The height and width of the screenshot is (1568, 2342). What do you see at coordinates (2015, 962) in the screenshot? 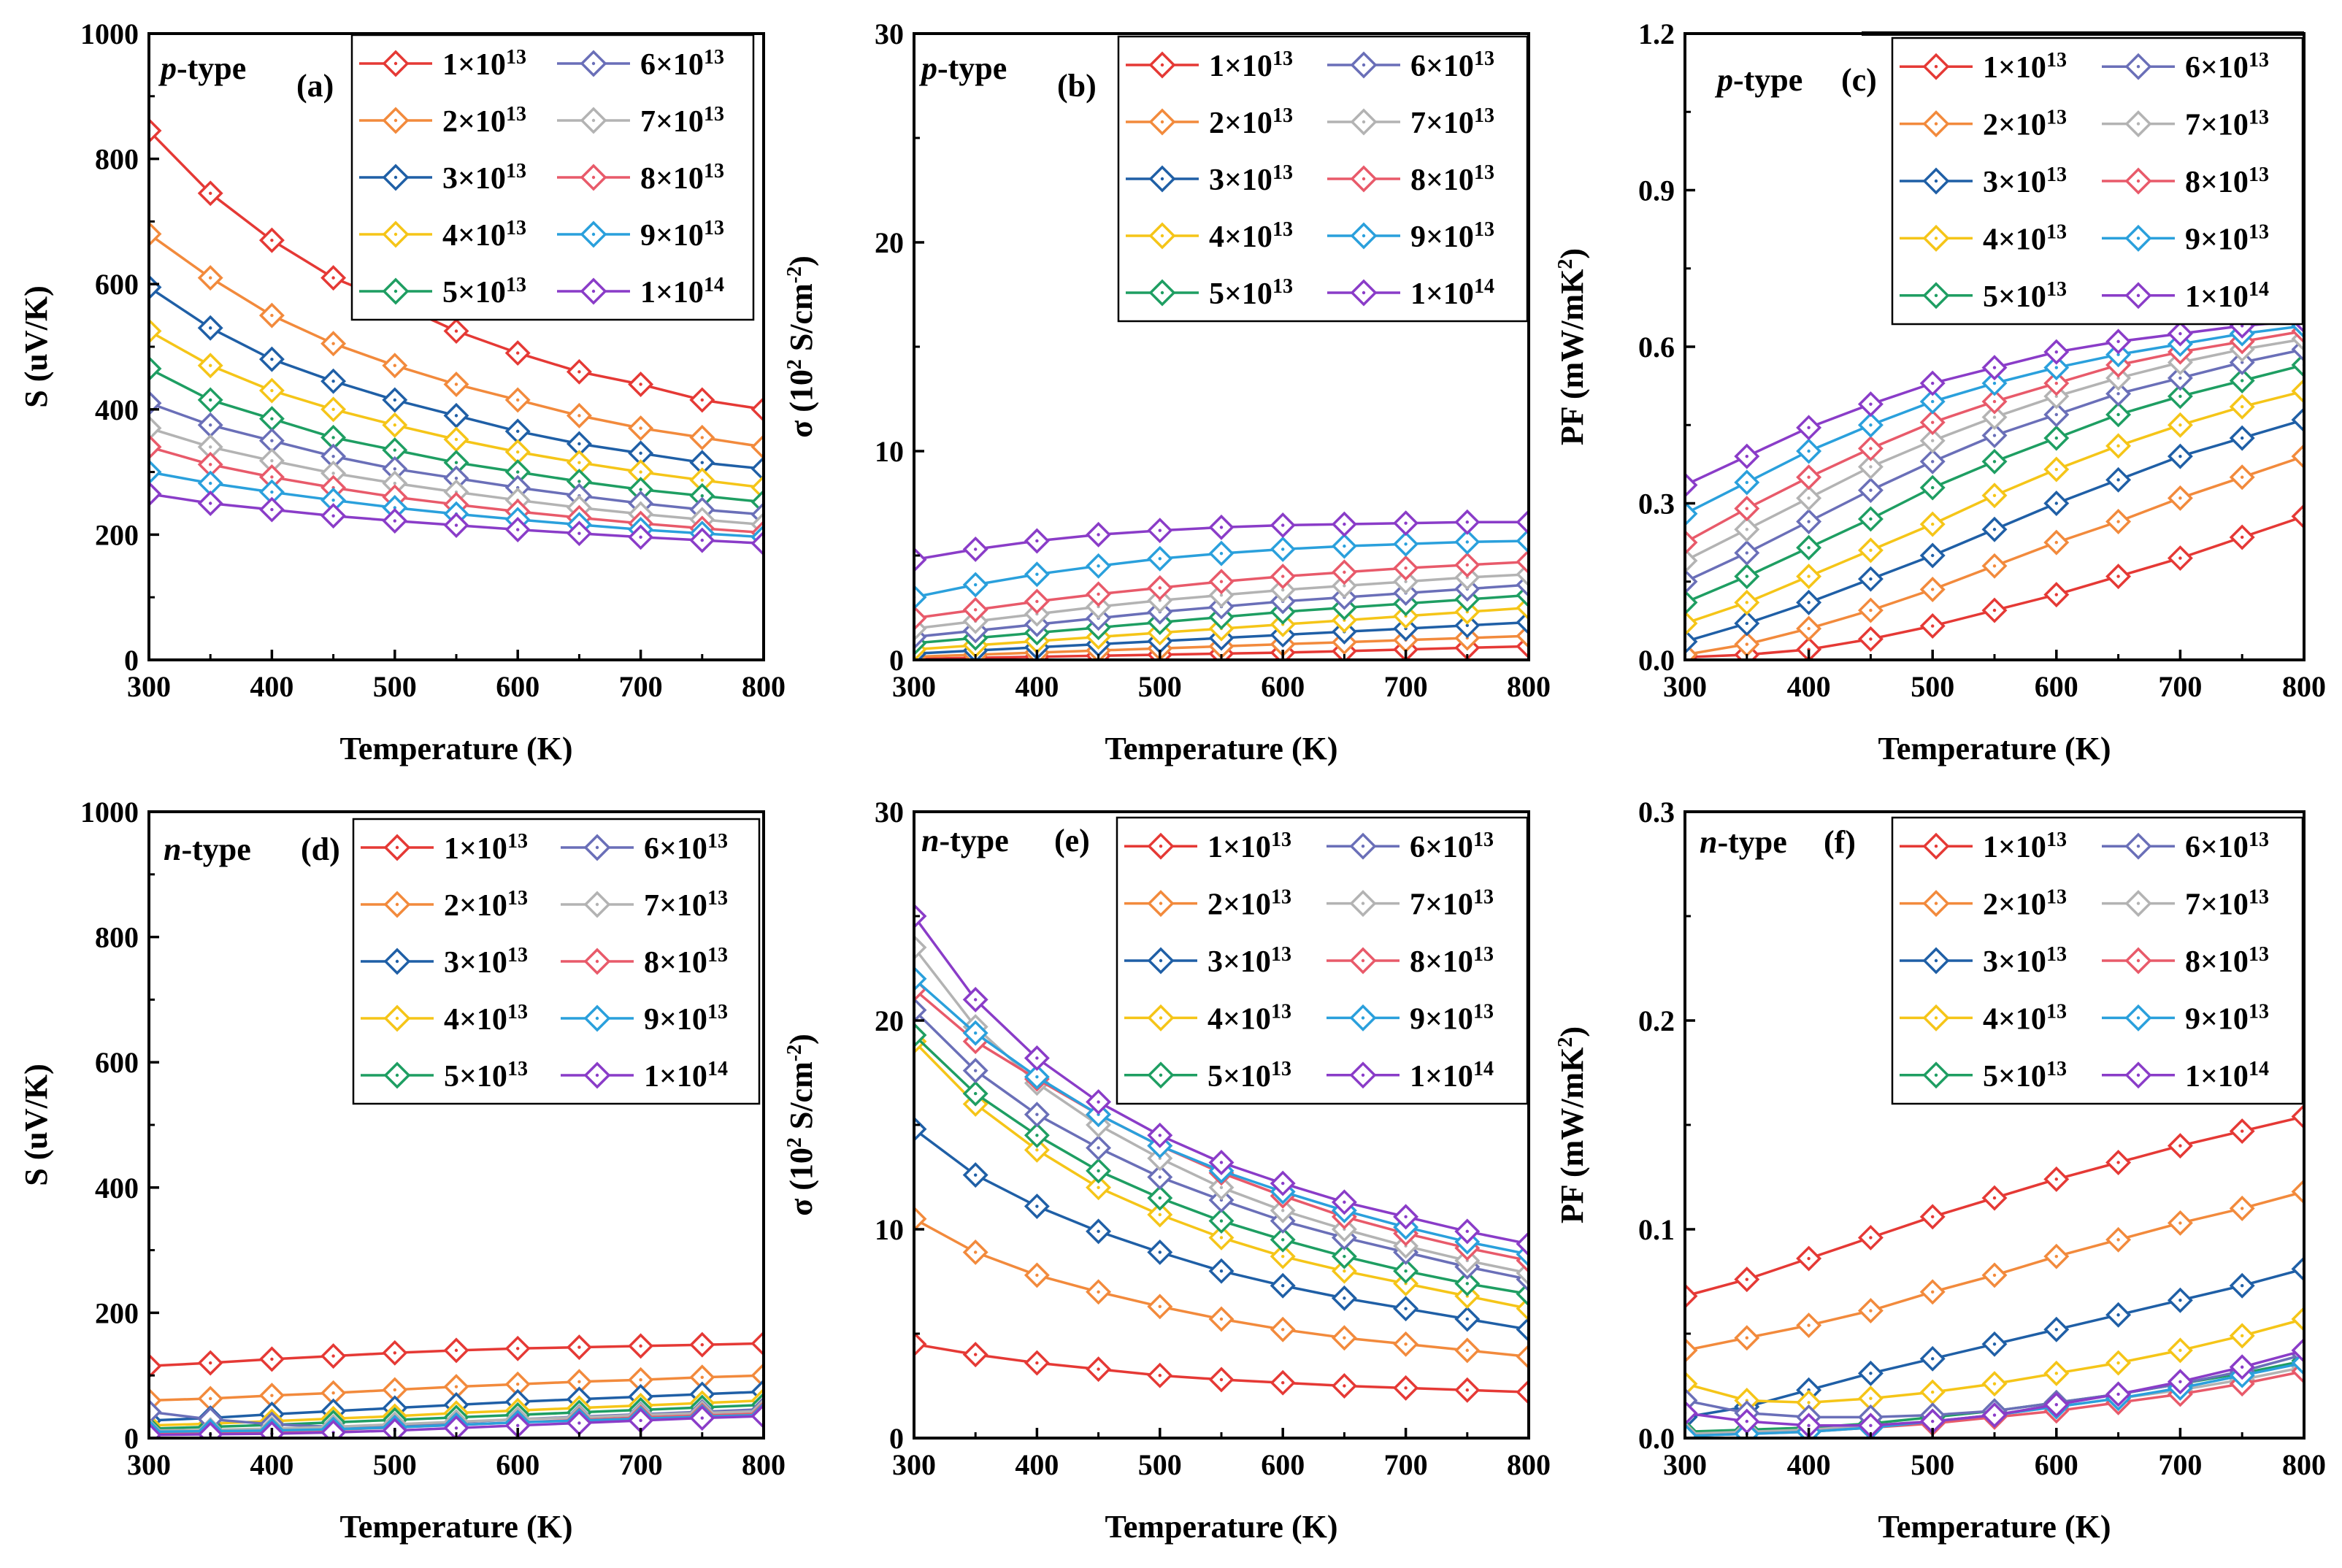
I see `legend-base: 3×10` at bounding box center [2015, 962].